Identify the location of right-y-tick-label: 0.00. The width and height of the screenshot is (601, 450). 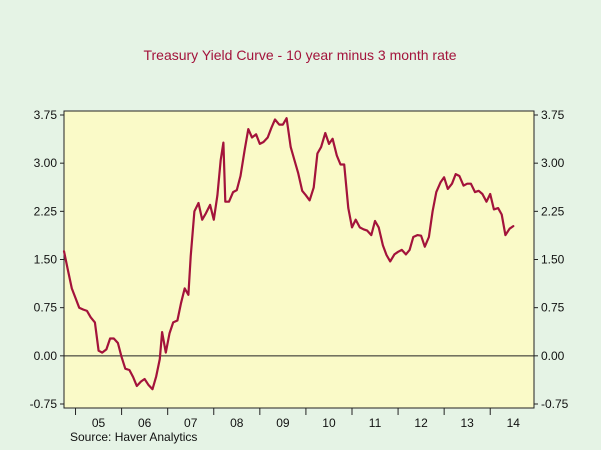
(553, 356).